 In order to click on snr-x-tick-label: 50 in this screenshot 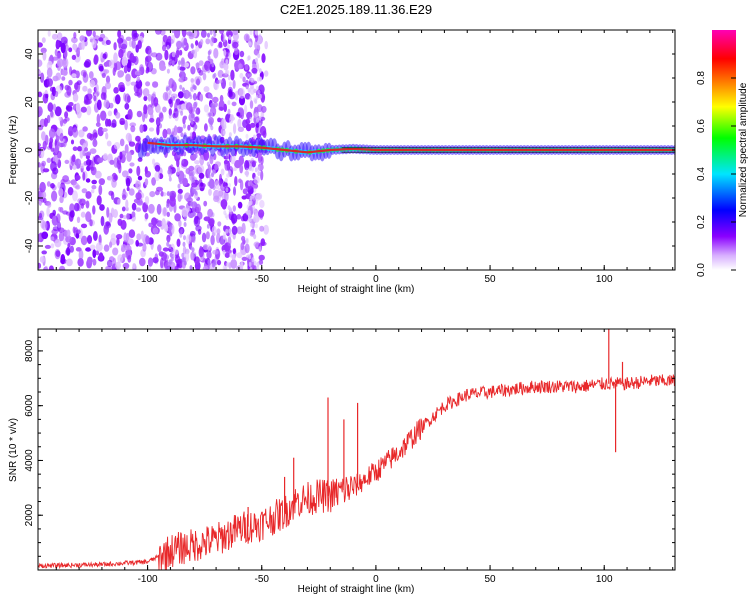, I will do `click(491, 579)`.